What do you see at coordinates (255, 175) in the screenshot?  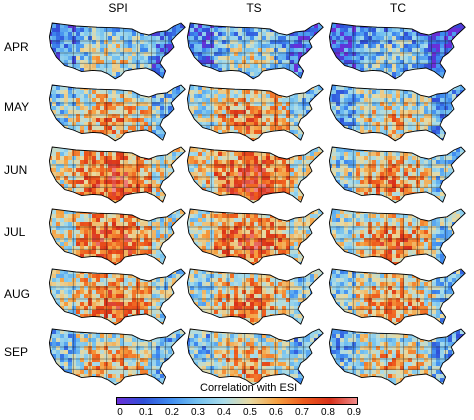 I see `map-ts-jun` at bounding box center [255, 175].